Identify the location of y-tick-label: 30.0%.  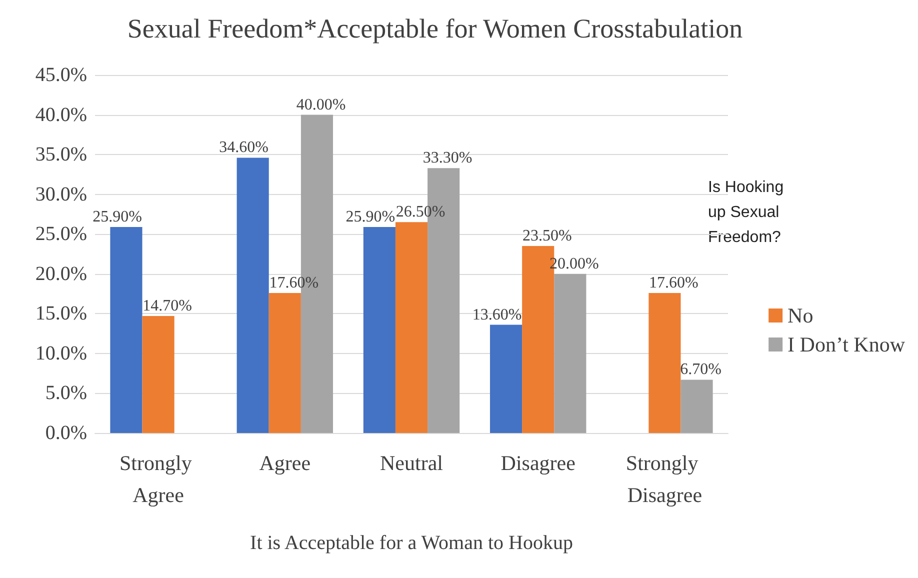
(61, 194).